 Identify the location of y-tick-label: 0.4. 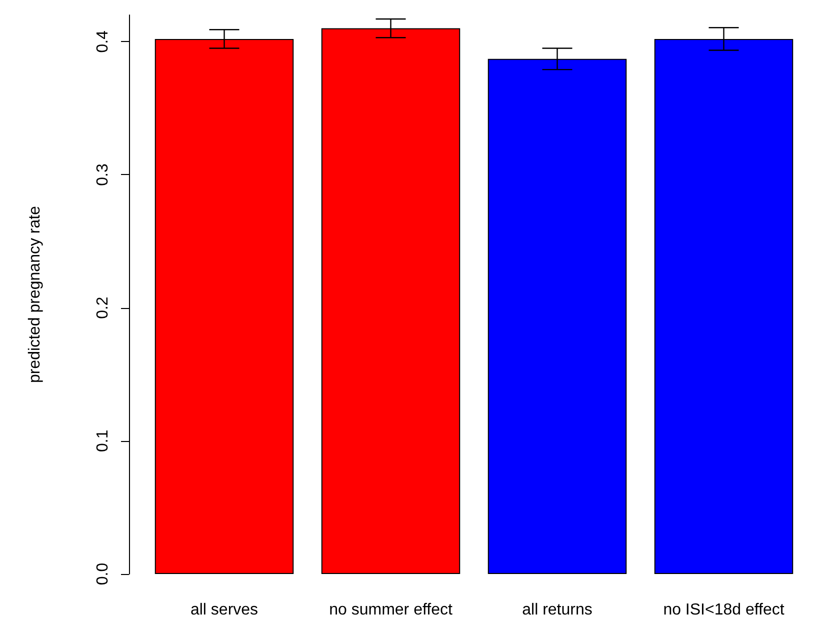
(103, 41).